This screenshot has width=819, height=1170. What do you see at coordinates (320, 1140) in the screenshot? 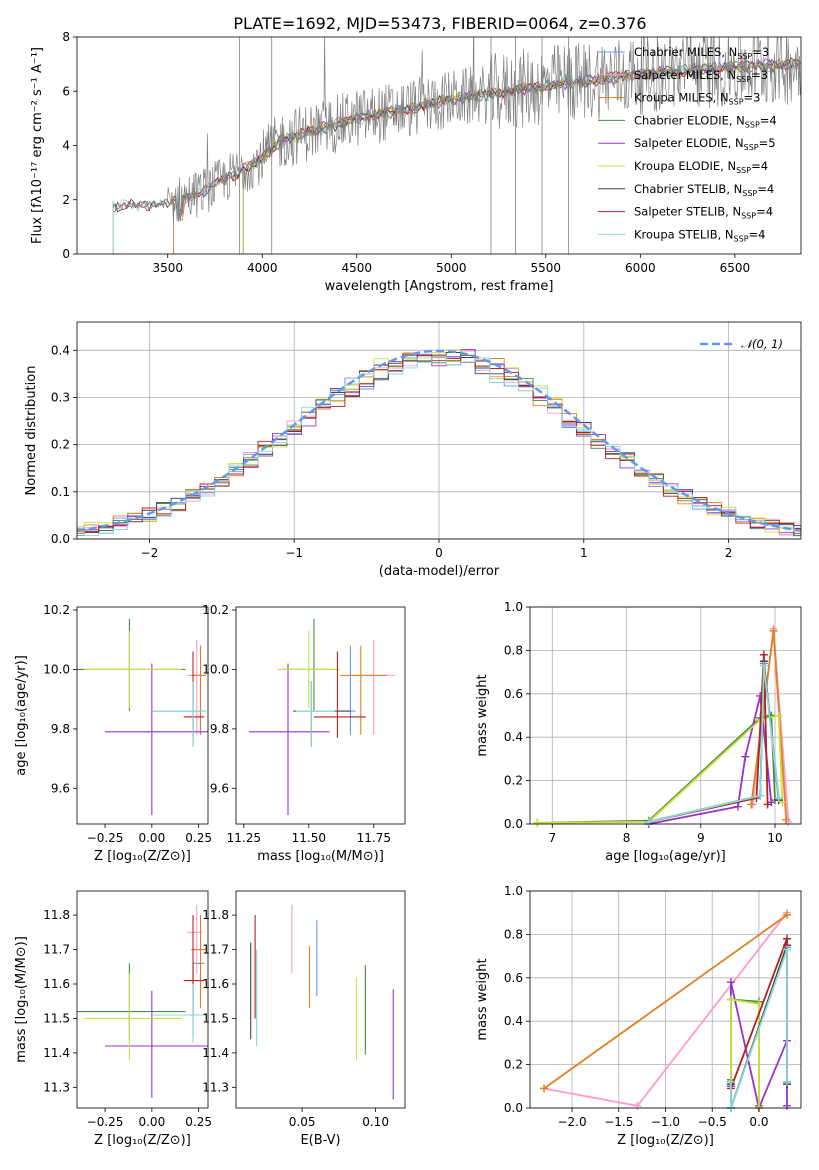
I see `x-axis-label: E(B-V)` at bounding box center [320, 1140].